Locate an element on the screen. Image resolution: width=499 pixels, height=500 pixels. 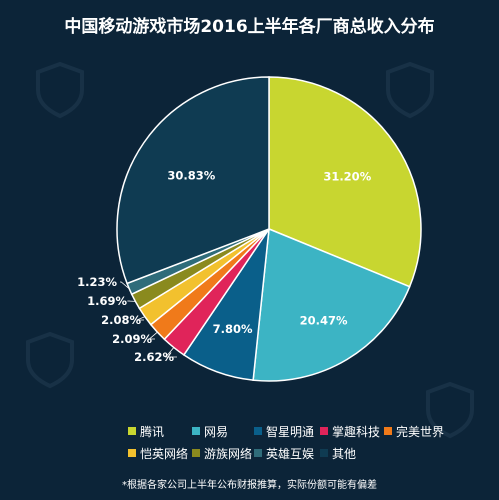
leader-line-zhangqu is located at coordinates (170, 352).